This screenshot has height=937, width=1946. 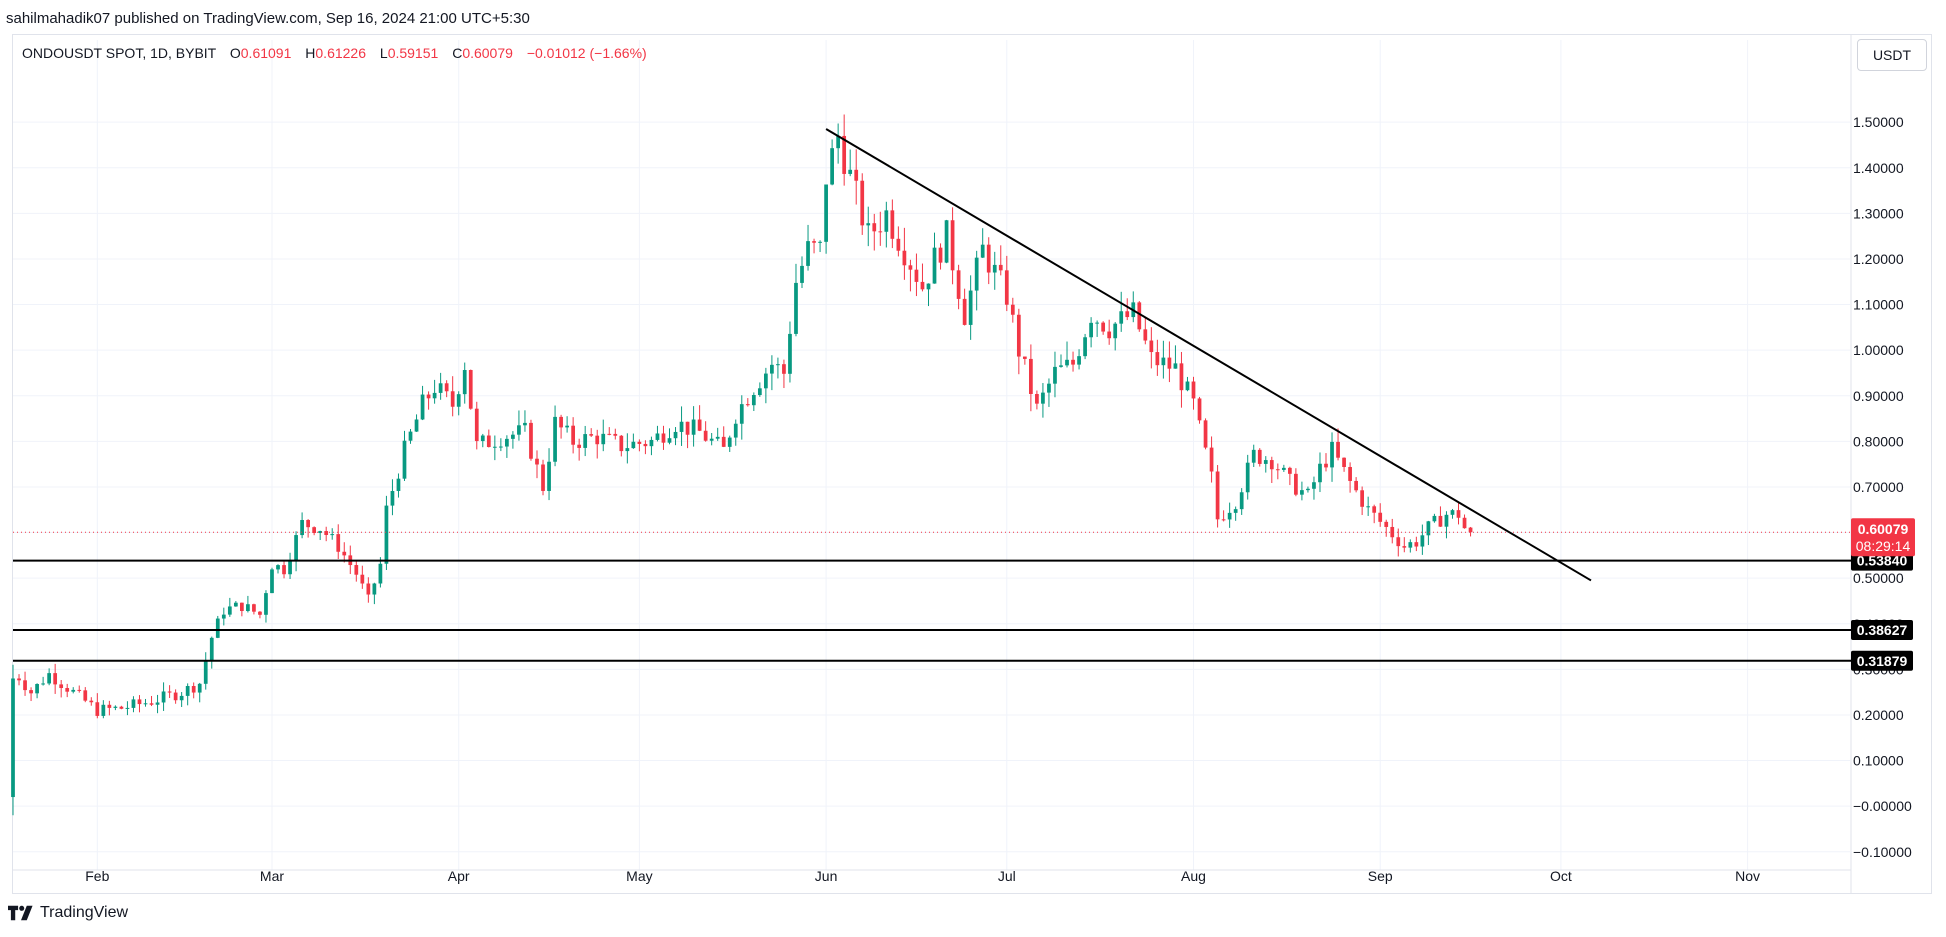 What do you see at coordinates (1878, 441) in the screenshot?
I see `y-tick-label: 0.80000` at bounding box center [1878, 441].